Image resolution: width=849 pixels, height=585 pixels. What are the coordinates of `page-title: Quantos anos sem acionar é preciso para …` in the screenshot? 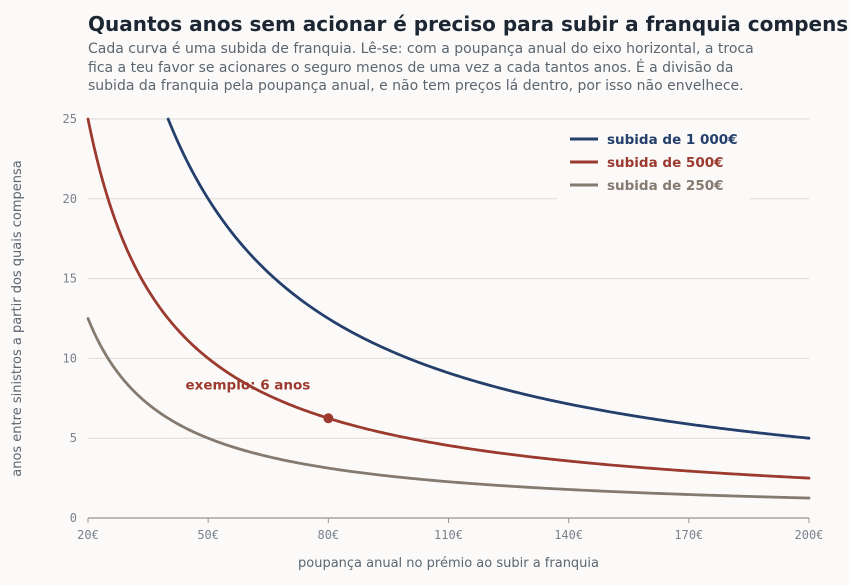 It's located at (468, 24).